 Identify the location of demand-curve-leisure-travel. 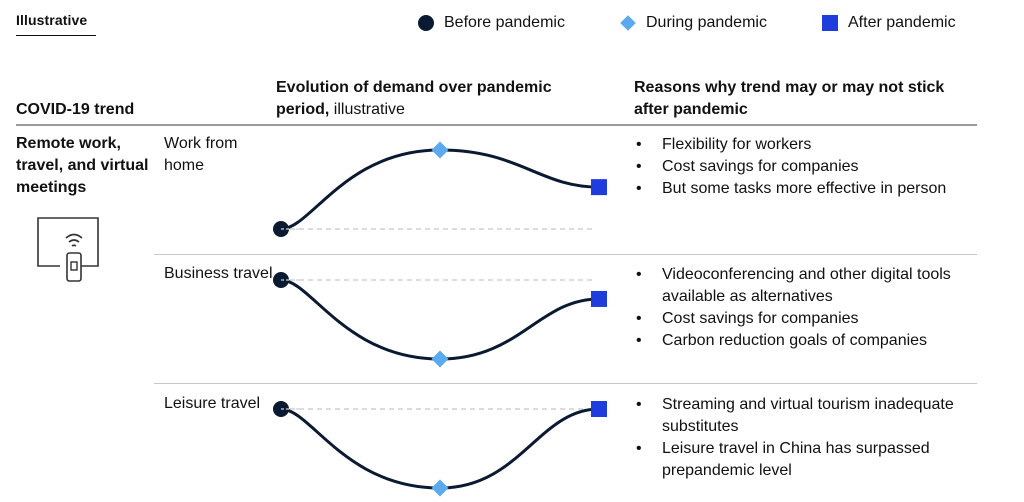
(440, 448).